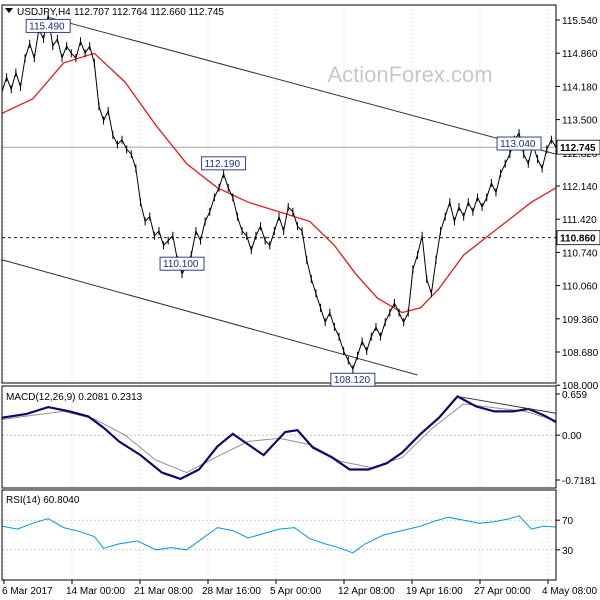 This screenshot has width=600, height=600. I want to click on collapse-triangle-icon, so click(9, 10).